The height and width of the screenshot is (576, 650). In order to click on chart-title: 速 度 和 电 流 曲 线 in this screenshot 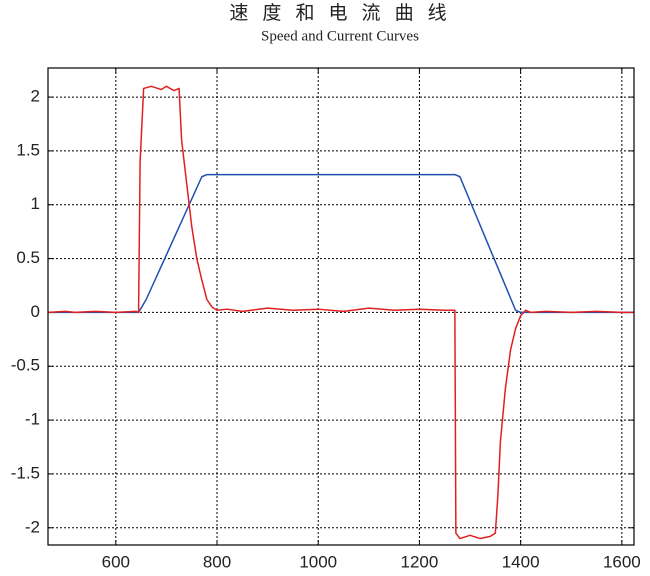, I will do `click(339, 13)`.